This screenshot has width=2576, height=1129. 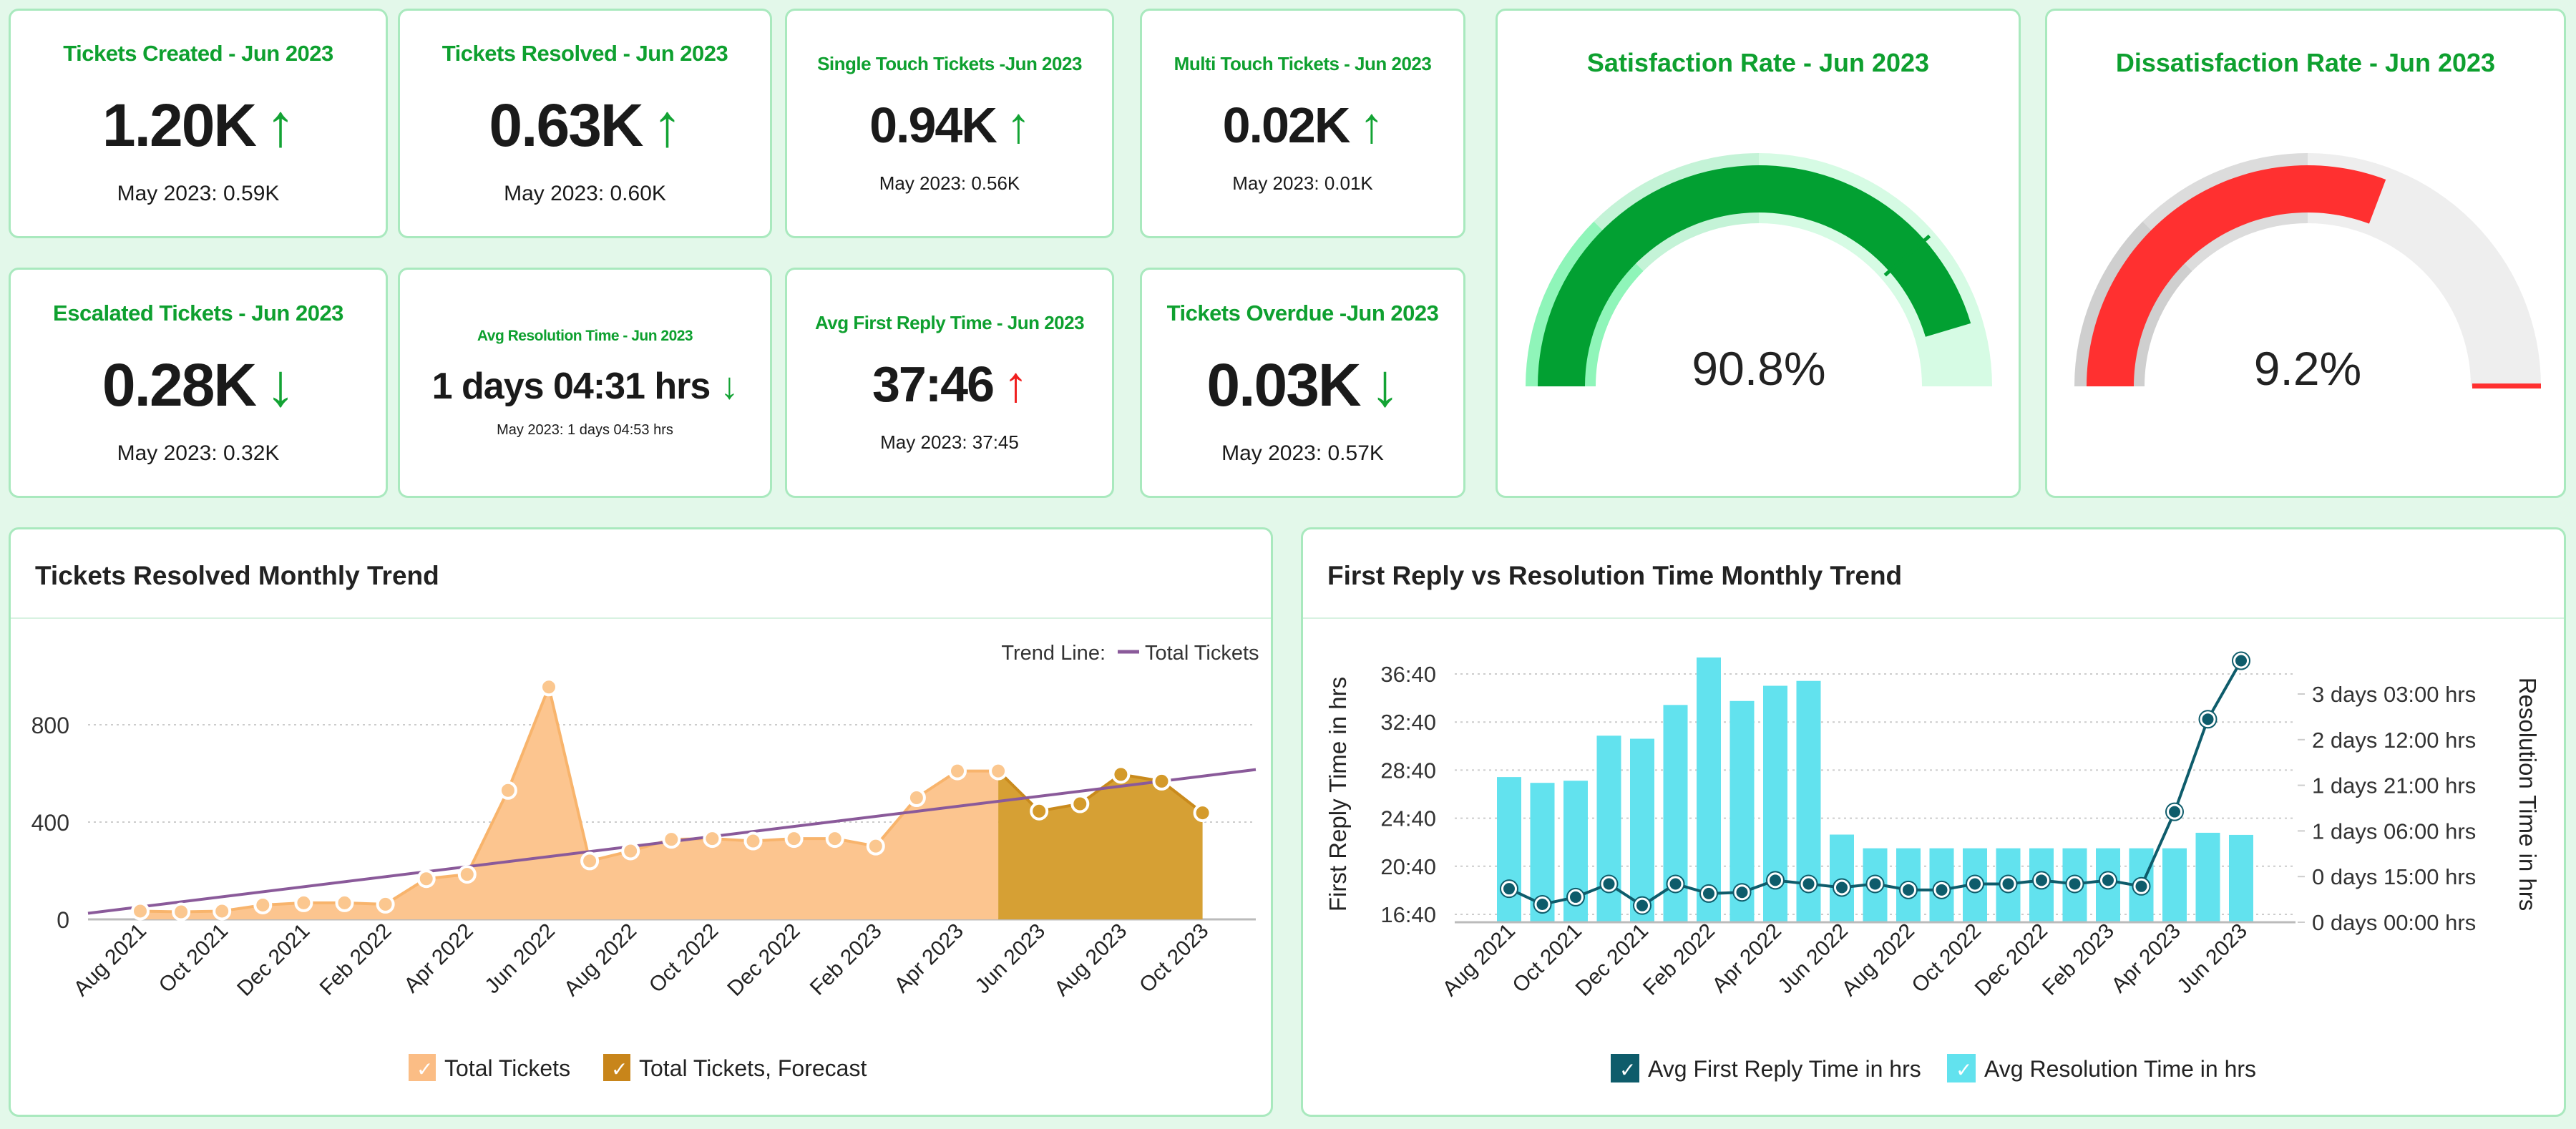 What do you see at coordinates (1408, 675) in the screenshot?
I see `left-y-tick-label: 36:40` at bounding box center [1408, 675].